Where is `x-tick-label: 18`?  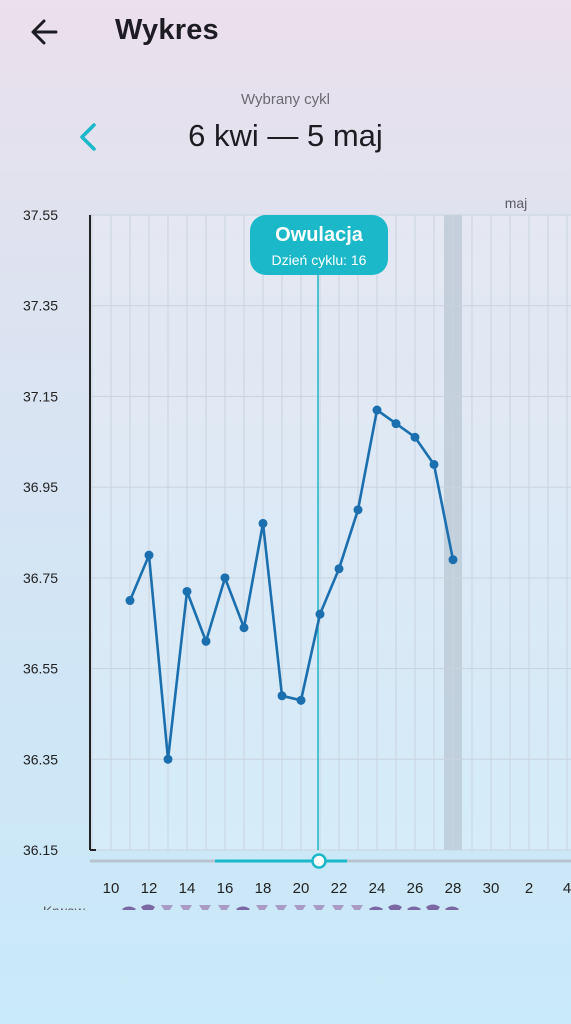 x-tick-label: 18 is located at coordinates (263, 888).